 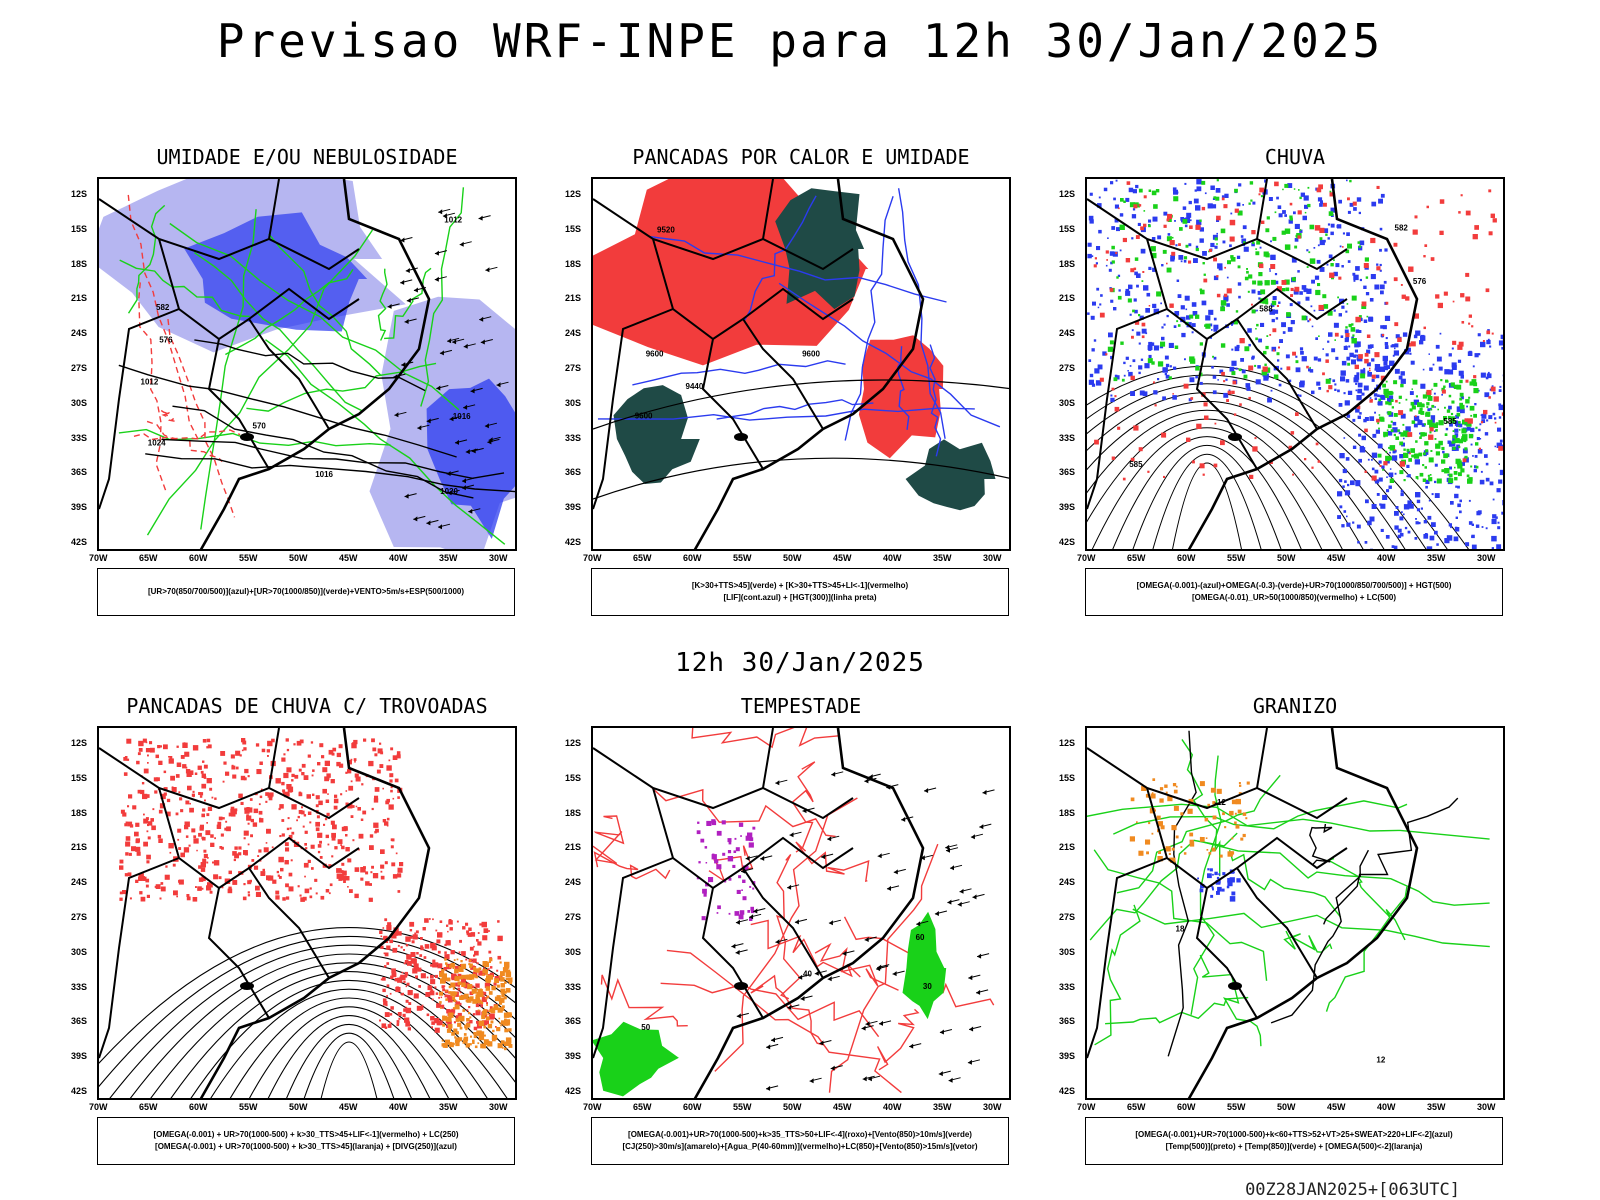 I want to click on country-borders, so click(x=229, y=893).